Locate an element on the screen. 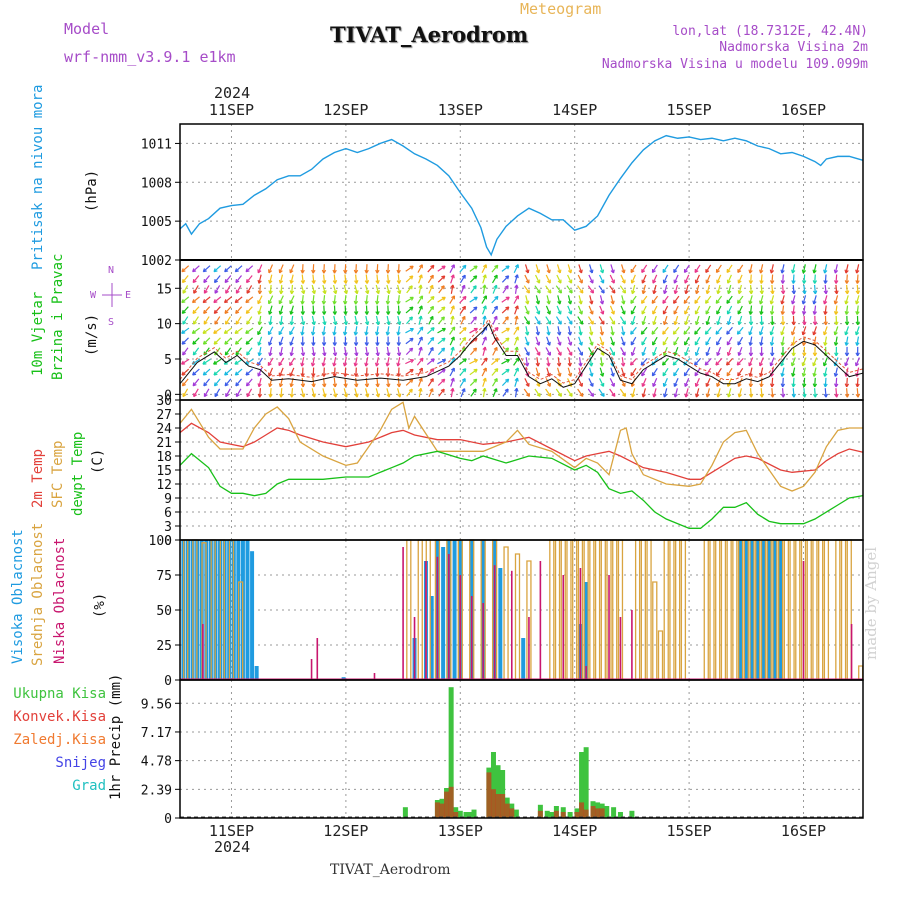 This screenshot has width=900, height=900. total-precip-bar is located at coordinates (582, 785).